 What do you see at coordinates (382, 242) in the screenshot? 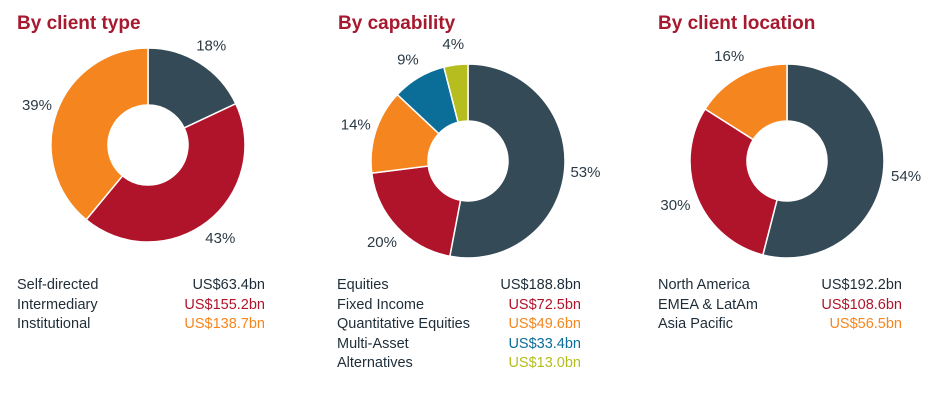
I see `percent-label: 20%` at bounding box center [382, 242].